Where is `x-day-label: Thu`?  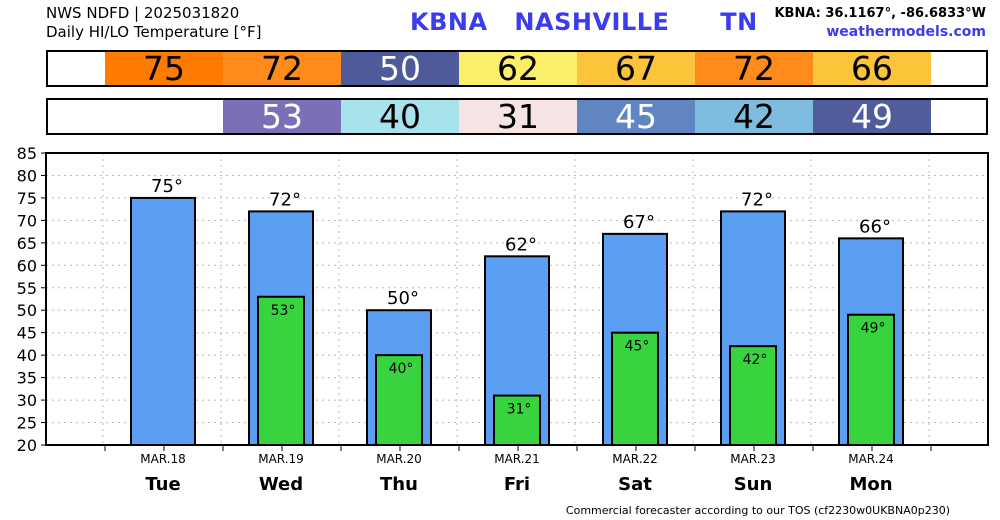 x-day-label: Thu is located at coordinates (399, 484).